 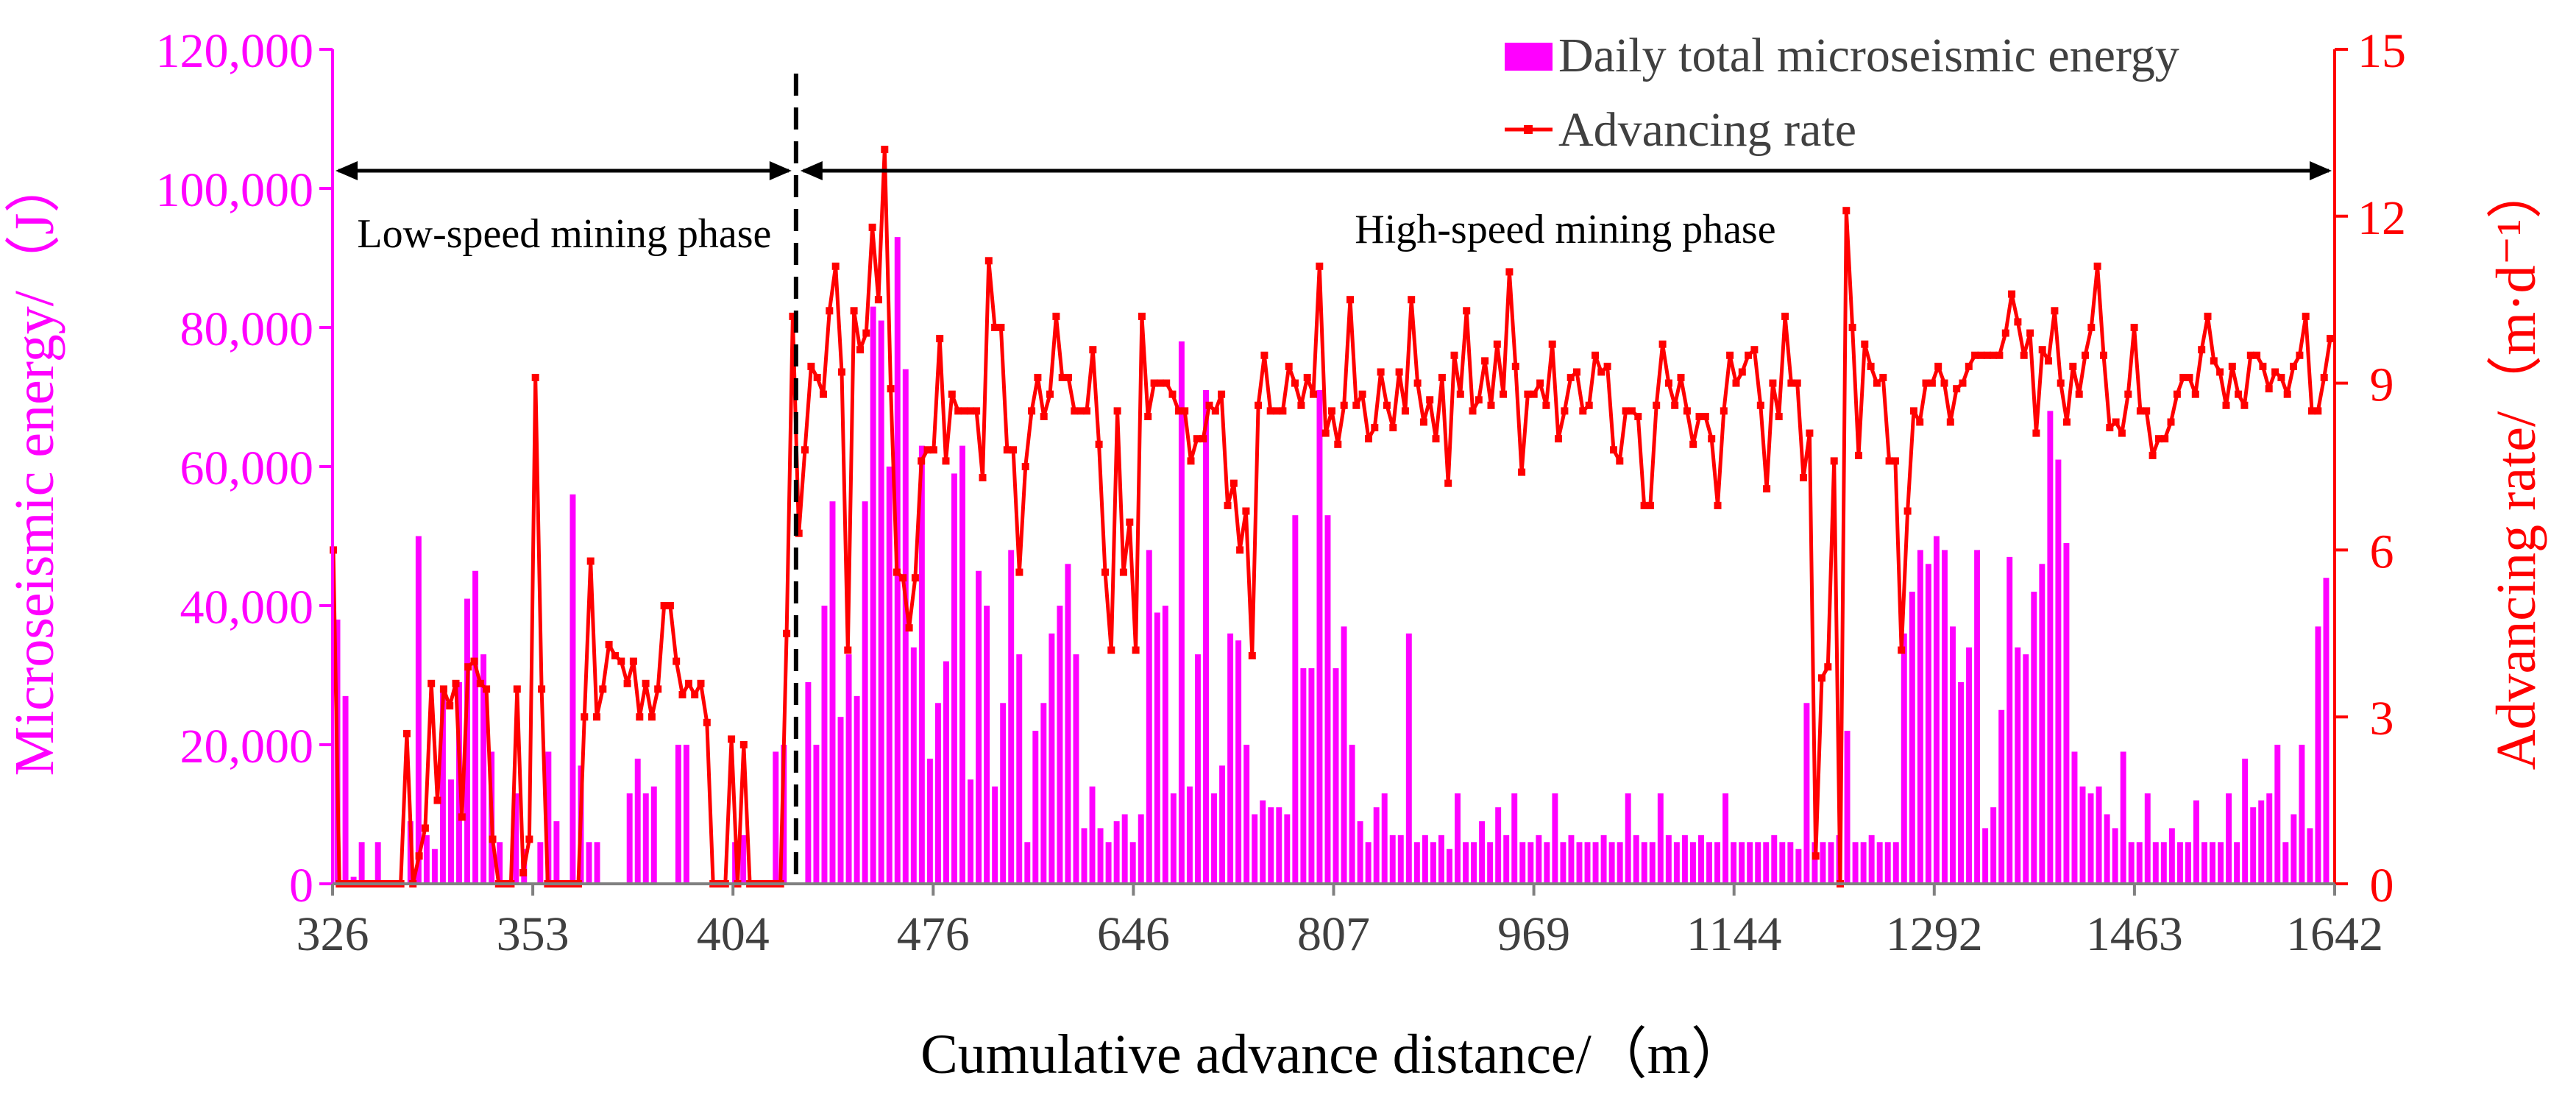 What do you see at coordinates (1529, 57) in the screenshot?
I see `legend-bar-swatch` at bounding box center [1529, 57].